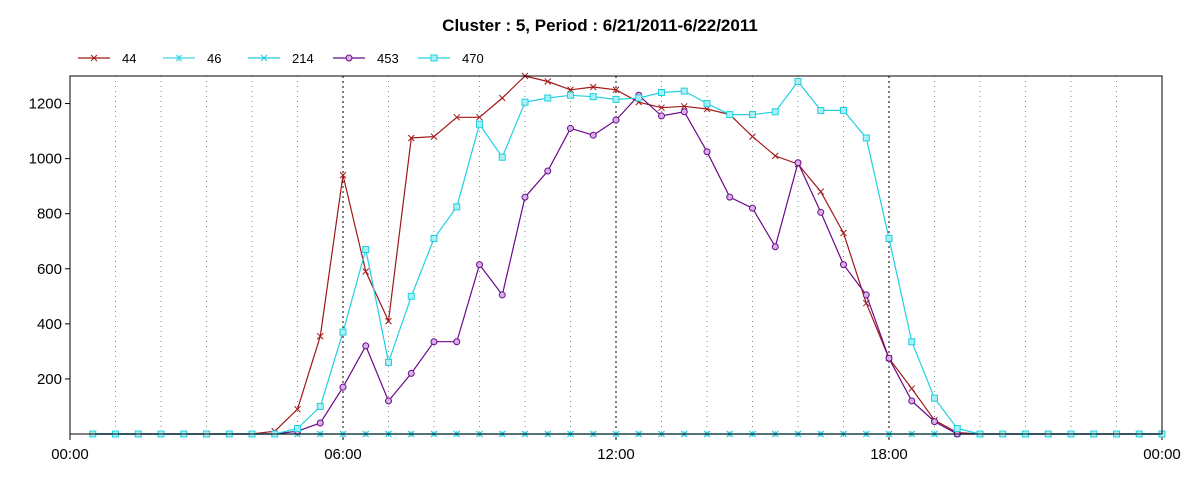 The image size is (1200, 480). What do you see at coordinates (388, 58) in the screenshot?
I see `legend-label: 453` at bounding box center [388, 58].